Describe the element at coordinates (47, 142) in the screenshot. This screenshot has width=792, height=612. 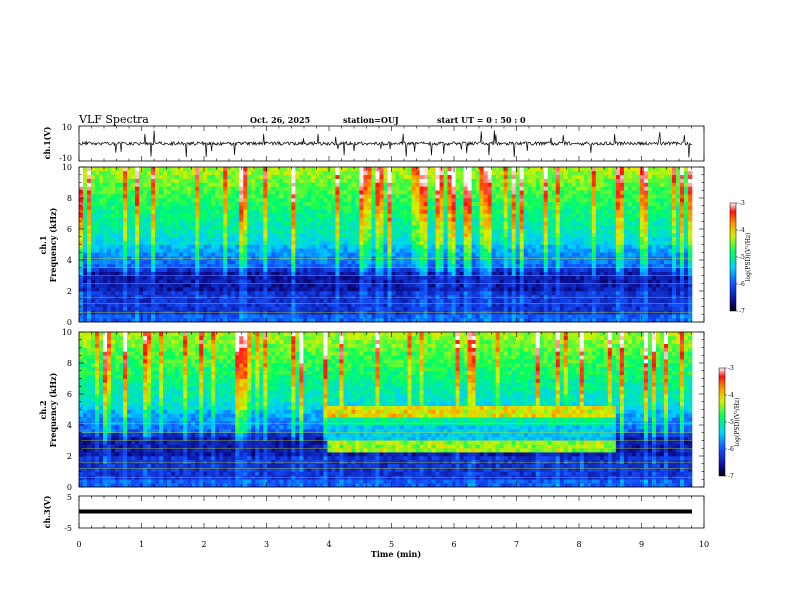
I see `ch1-ylabel: ch.1(V)` at that location.